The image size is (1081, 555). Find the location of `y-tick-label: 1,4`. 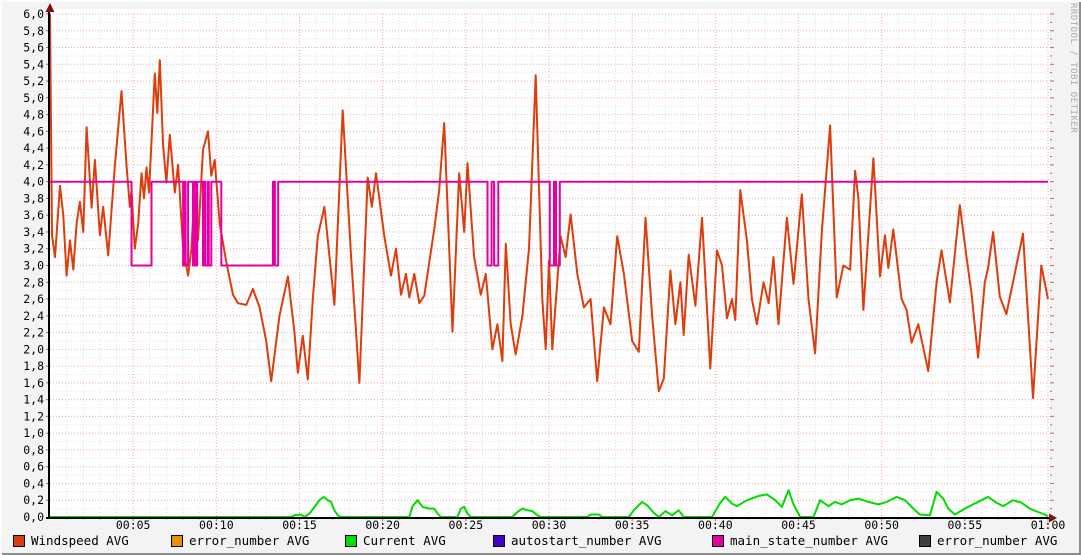

y-tick-label: 1,4 is located at coordinates (33, 400).